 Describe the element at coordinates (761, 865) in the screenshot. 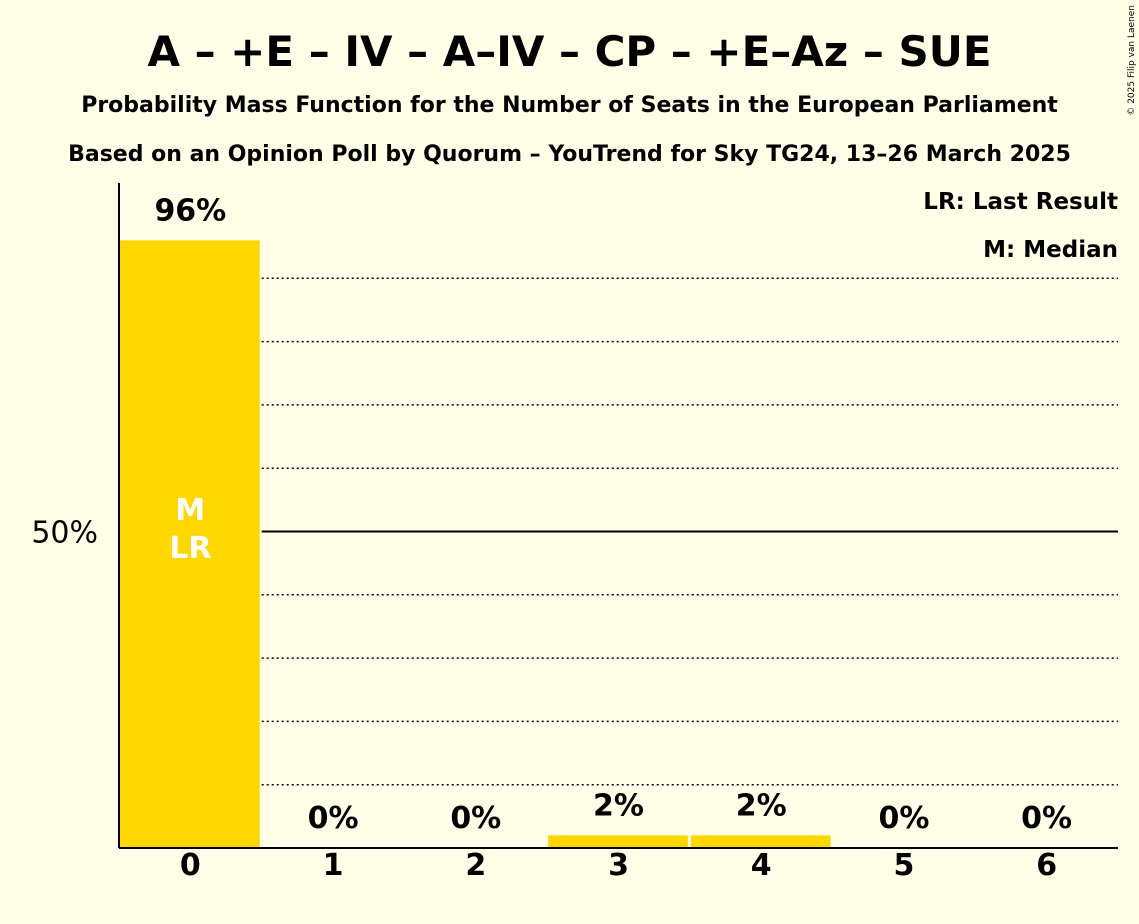

I see `x-tick-4: 4` at that location.